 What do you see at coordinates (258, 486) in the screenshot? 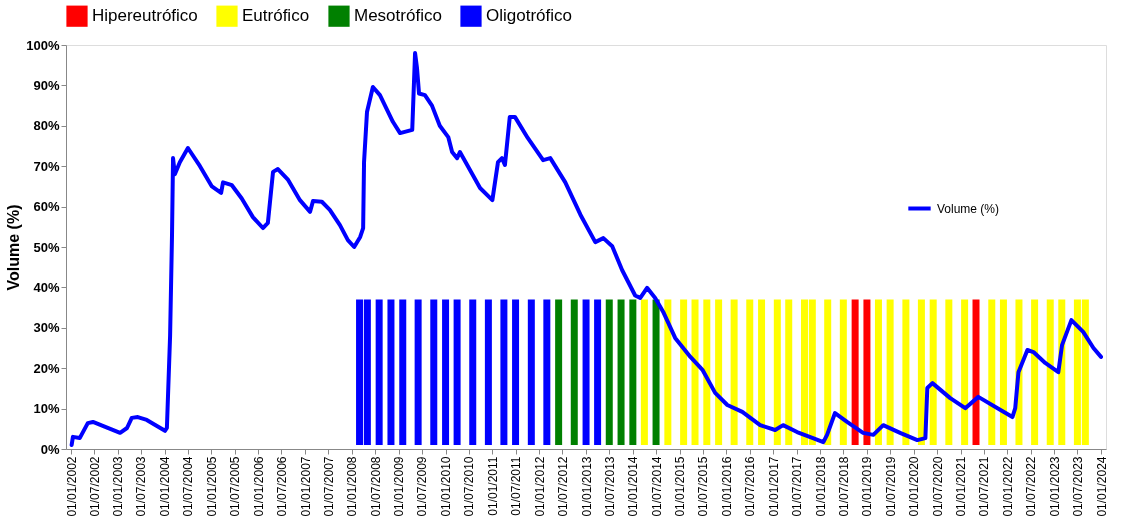
I see `x-tick-label: 01/01/2006` at bounding box center [258, 486].